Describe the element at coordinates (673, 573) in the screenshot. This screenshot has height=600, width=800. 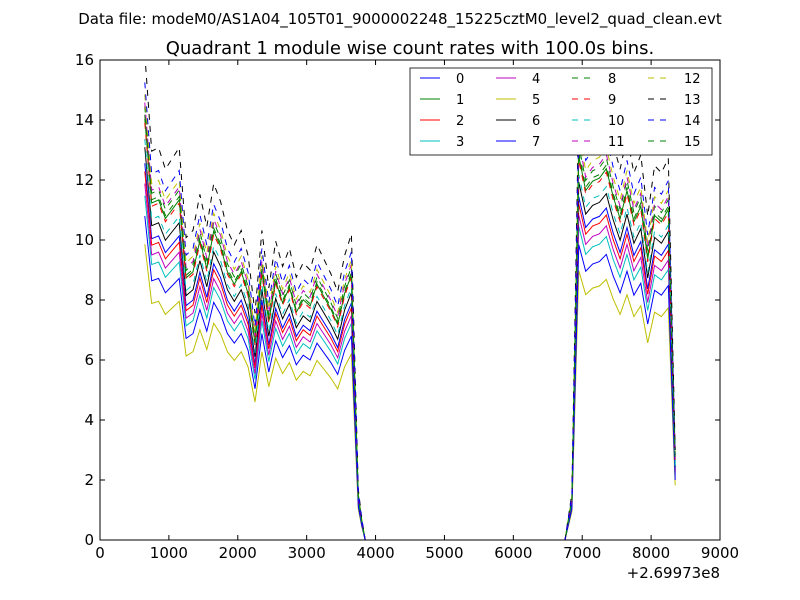
I see `x-offset-label: +2.69973e8` at that location.